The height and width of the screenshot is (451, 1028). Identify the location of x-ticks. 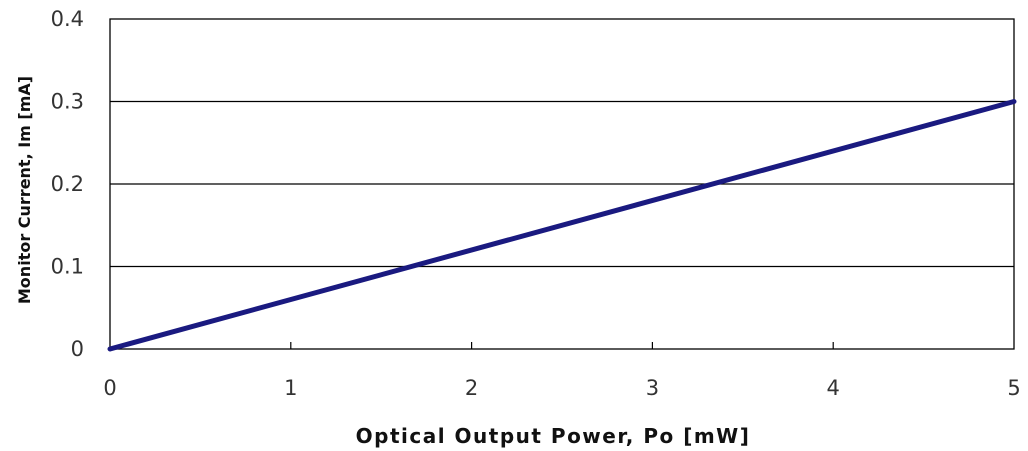
(562, 345).